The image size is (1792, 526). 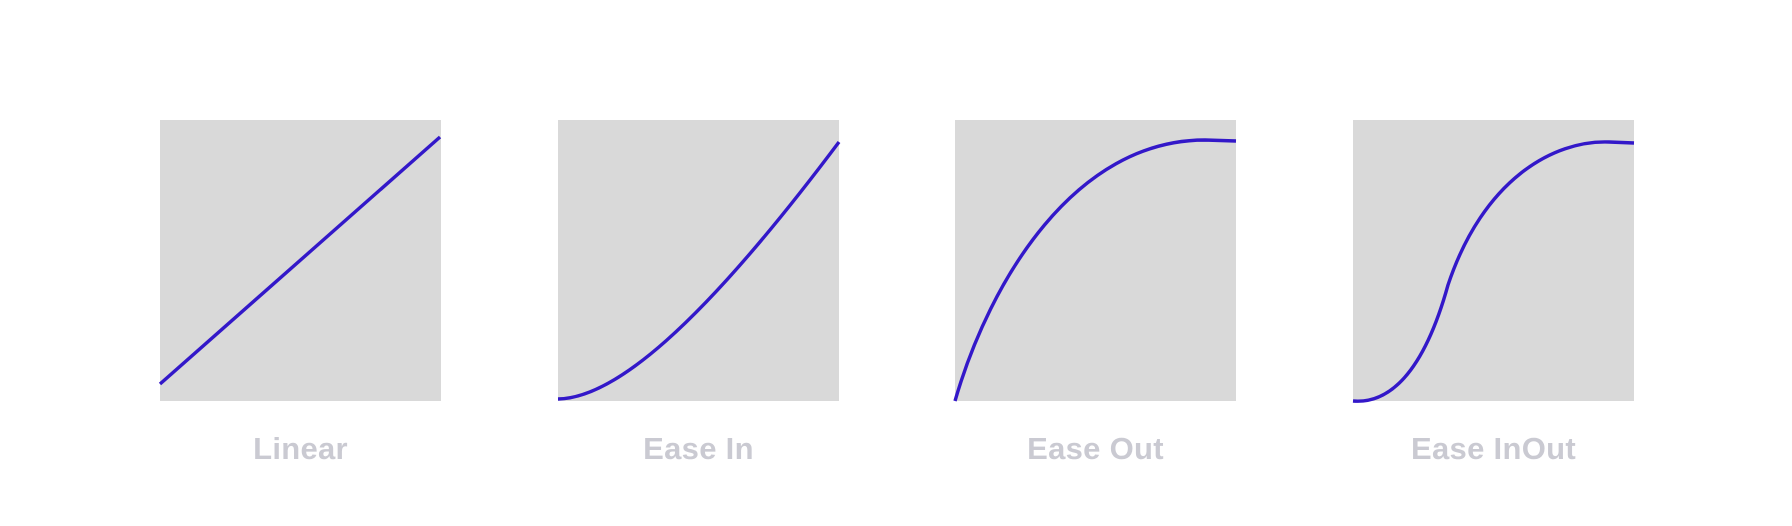 What do you see at coordinates (698, 448) in the screenshot?
I see `curve-label: Ease In` at bounding box center [698, 448].